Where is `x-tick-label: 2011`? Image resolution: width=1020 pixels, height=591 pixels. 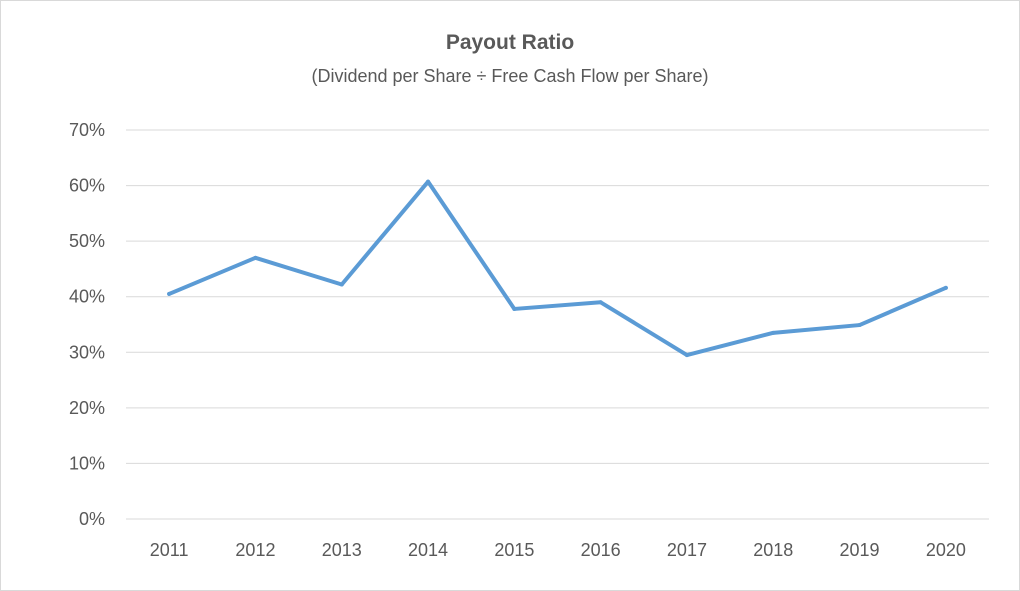
x-tick-label: 2011 is located at coordinates (169, 550).